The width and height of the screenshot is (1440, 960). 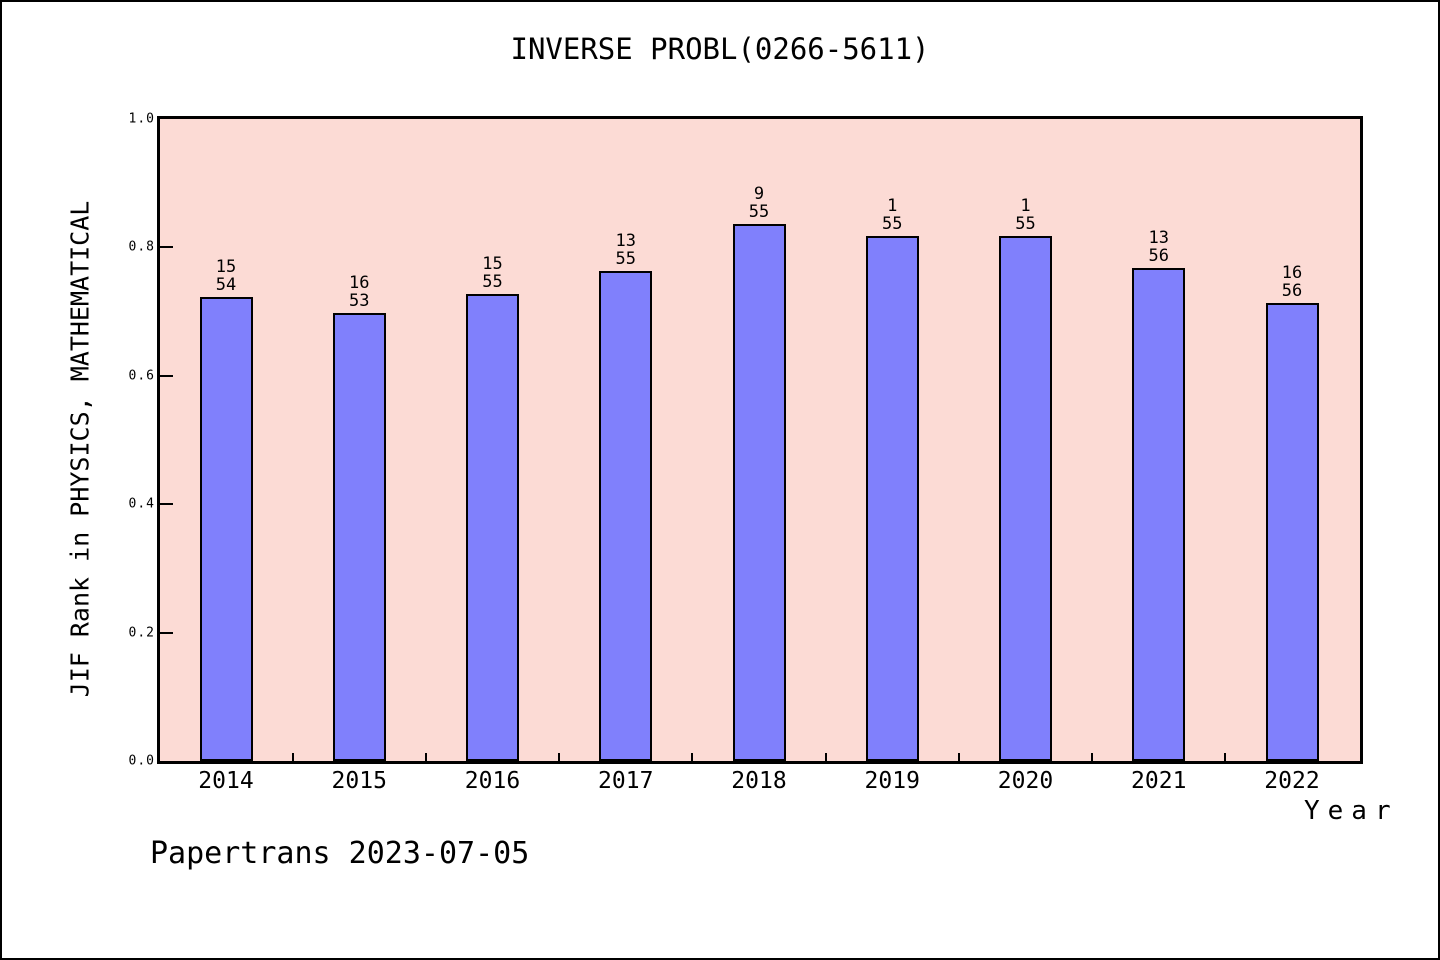 I want to click on footer-note: Papertrans 2023-07-05, so click(x=340, y=853).